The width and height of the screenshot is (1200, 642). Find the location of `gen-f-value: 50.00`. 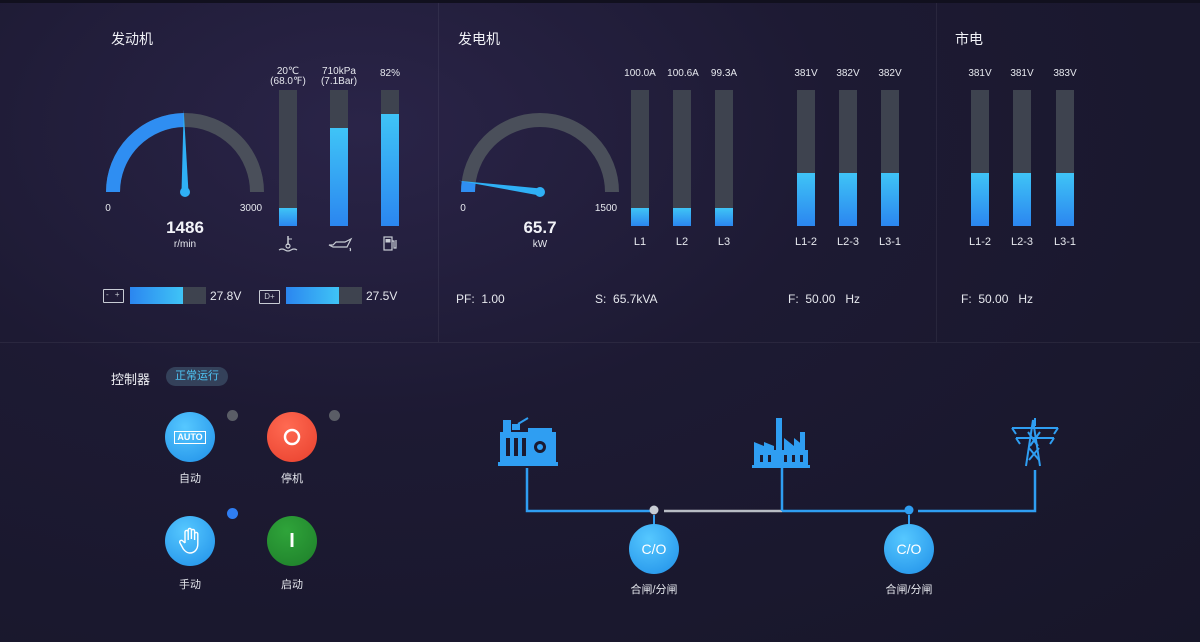

gen-f-value: 50.00 is located at coordinates (820, 299).